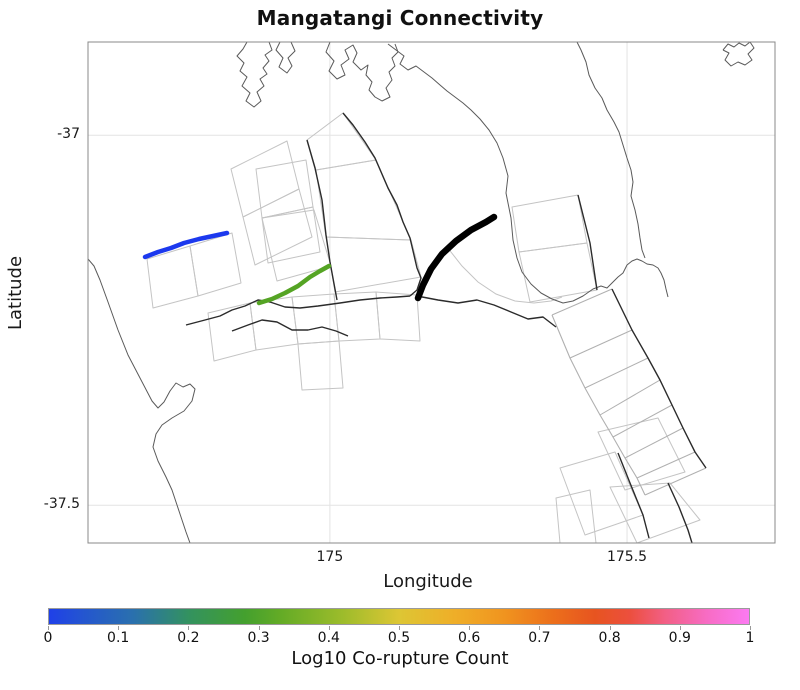 The width and height of the screenshot is (800, 690). What do you see at coordinates (399, 638) in the screenshot?
I see `colorbar-tick-label: 0.5` at bounding box center [399, 638].